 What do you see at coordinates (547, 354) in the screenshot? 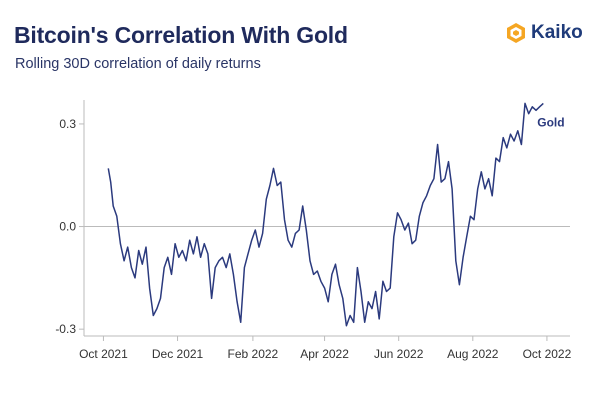
I see `x-tick-label: Oct 2022` at bounding box center [547, 354].